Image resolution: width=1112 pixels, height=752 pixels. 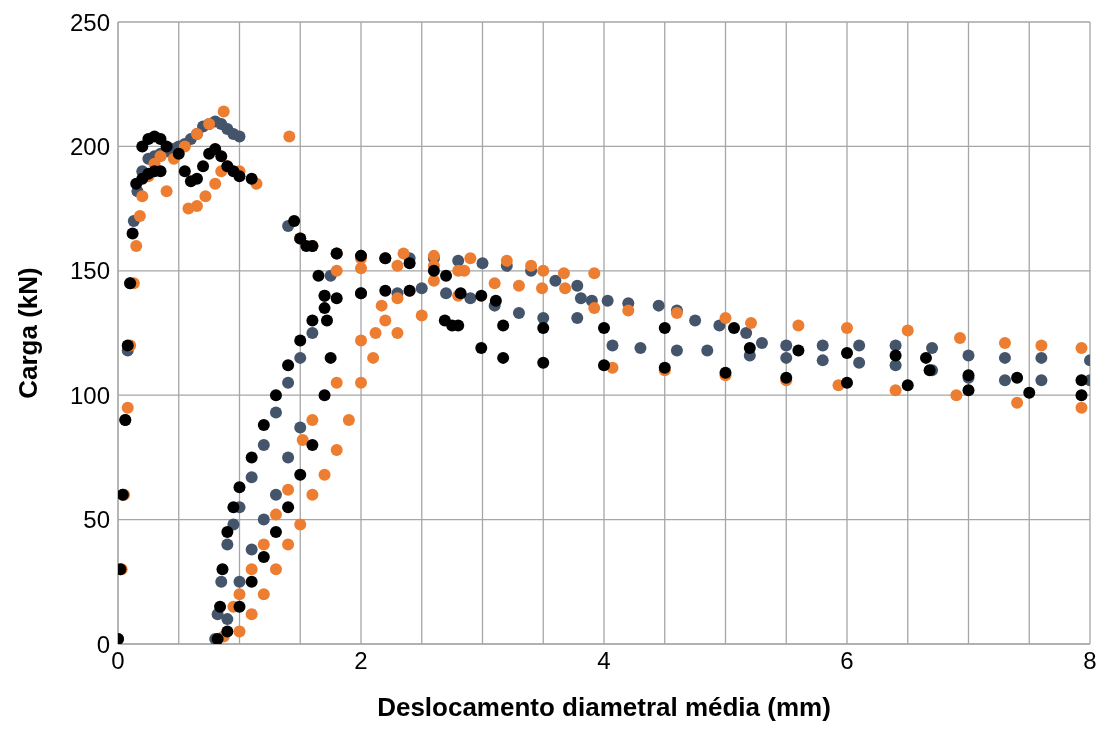 What do you see at coordinates (89, 395) in the screenshot?
I see `y-tick-label: 100` at bounding box center [89, 395].